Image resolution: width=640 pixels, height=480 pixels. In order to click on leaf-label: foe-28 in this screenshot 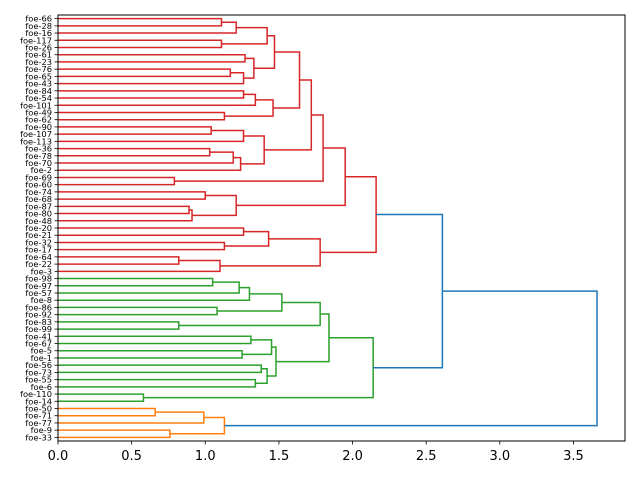, I will do `click(38, 26)`.